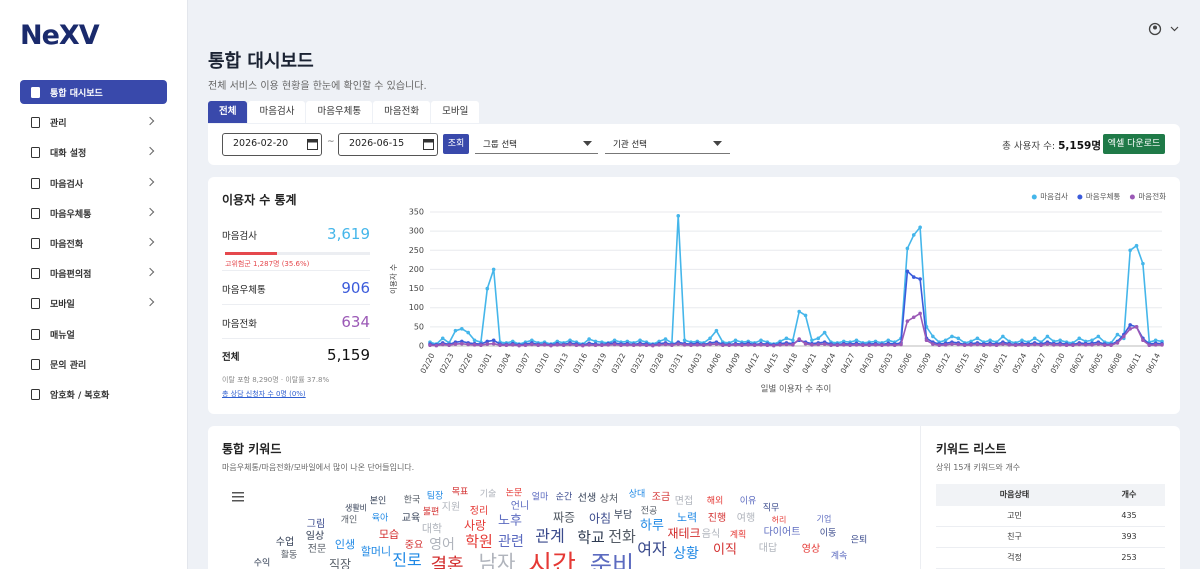  What do you see at coordinates (93, 183) in the screenshot?
I see `menu-item: 마음검사` at bounding box center [93, 183].